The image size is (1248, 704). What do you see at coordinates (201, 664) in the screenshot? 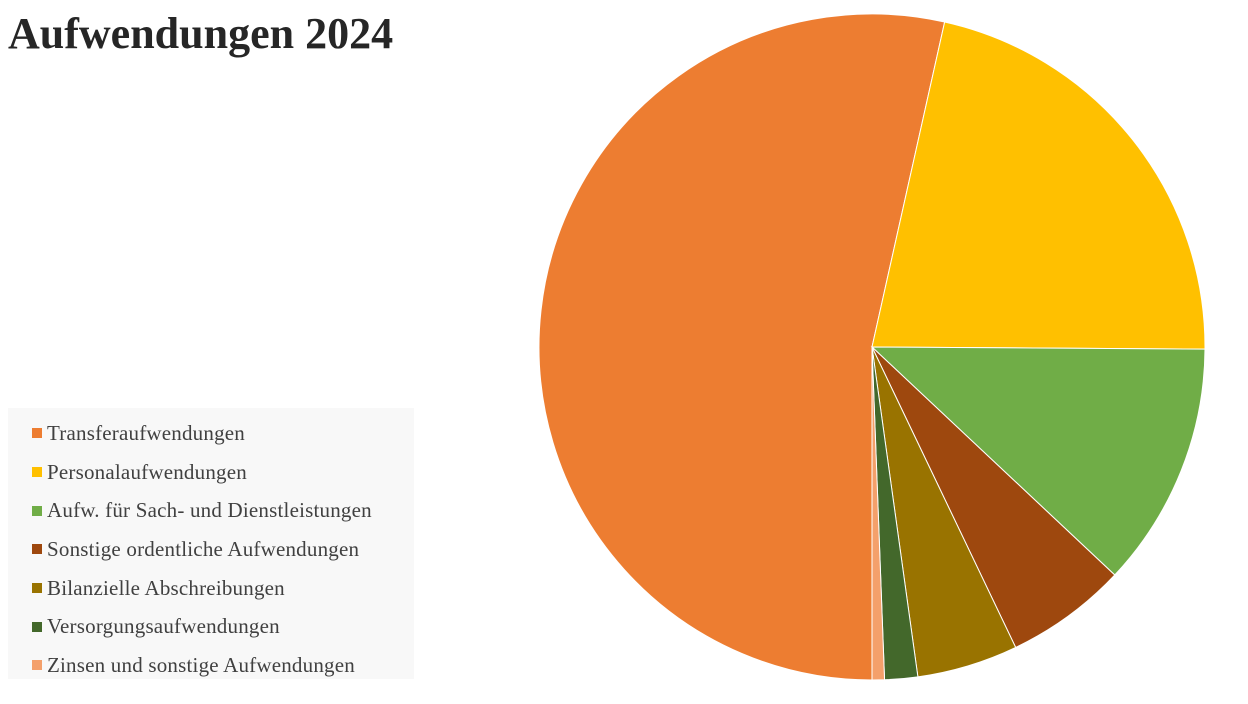
I see `legend-label: Zinsen und sonstige Aufwendungen` at bounding box center [201, 664].